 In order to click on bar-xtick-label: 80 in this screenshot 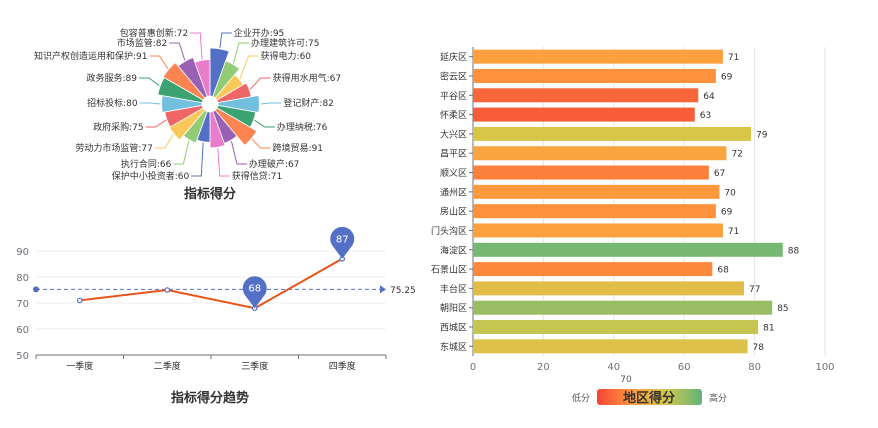, I will do `click(754, 367)`.